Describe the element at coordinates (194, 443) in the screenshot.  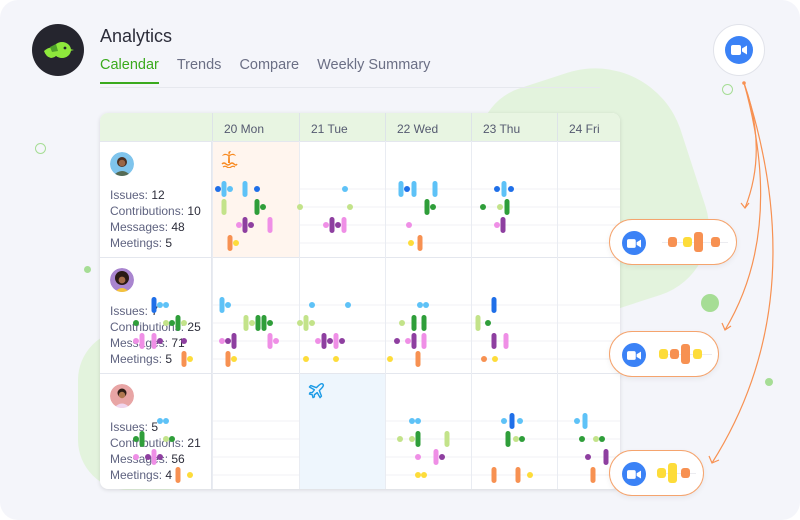
I see `stat-value: 21` at that location.